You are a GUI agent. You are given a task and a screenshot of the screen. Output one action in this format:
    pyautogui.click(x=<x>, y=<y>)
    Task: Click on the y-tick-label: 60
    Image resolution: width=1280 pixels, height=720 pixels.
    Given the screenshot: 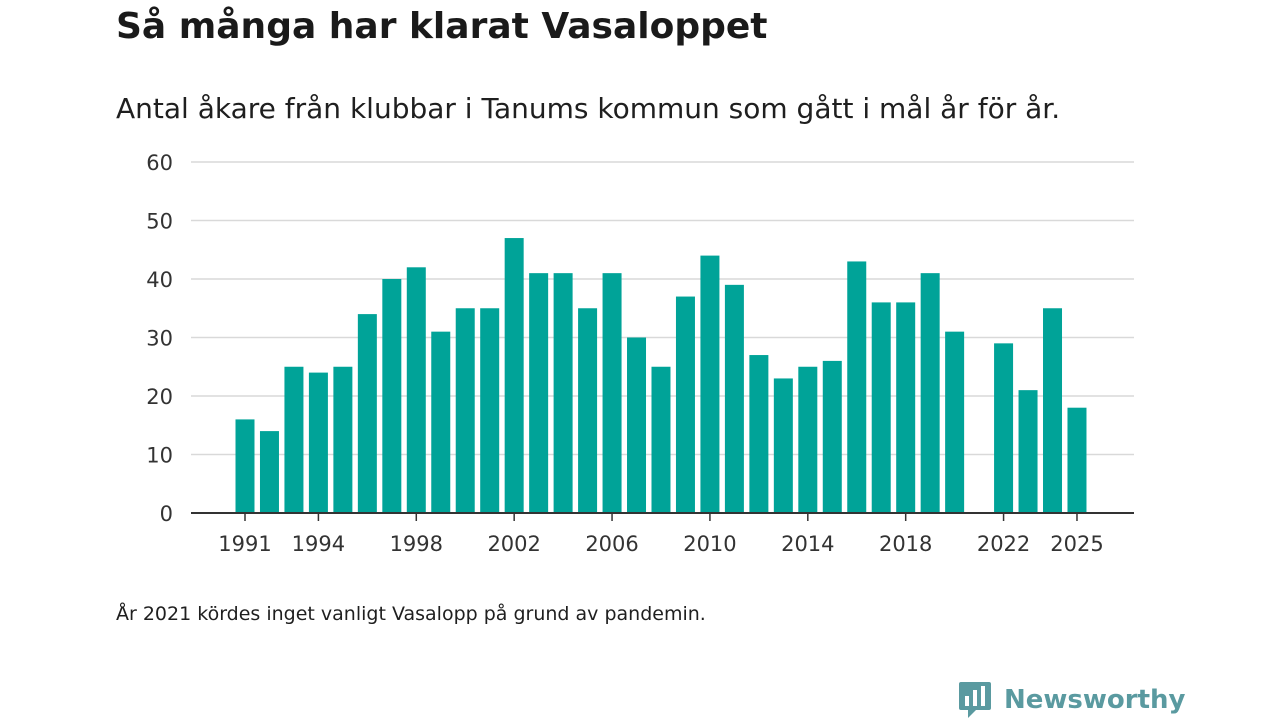 What is the action you would take?
    pyautogui.click(x=159, y=163)
    